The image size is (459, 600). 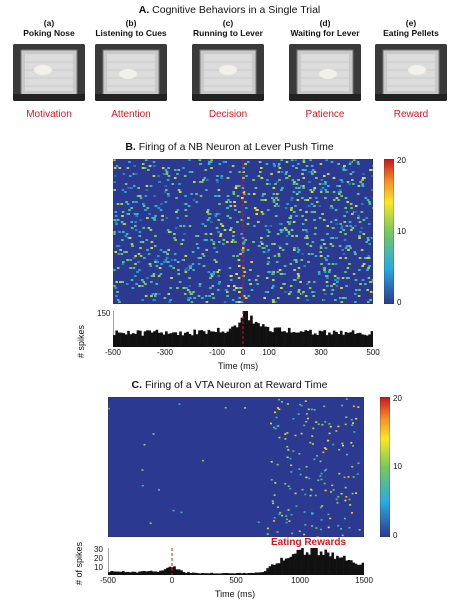 What do you see at coordinates (399, 302) in the screenshot?
I see `nb-colorbar-tick-0: 0` at bounding box center [399, 302].